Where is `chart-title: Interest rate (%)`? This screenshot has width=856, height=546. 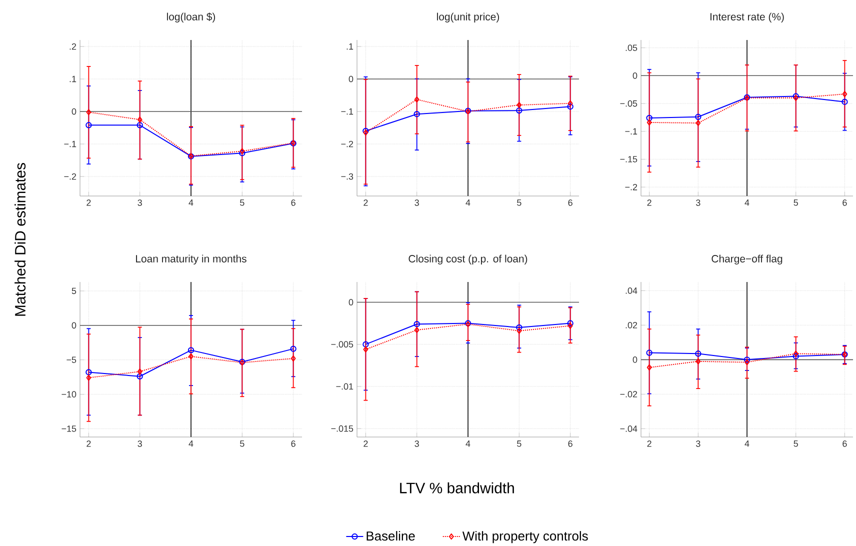
chart-title: Interest rate (%) is located at coordinates (747, 17).